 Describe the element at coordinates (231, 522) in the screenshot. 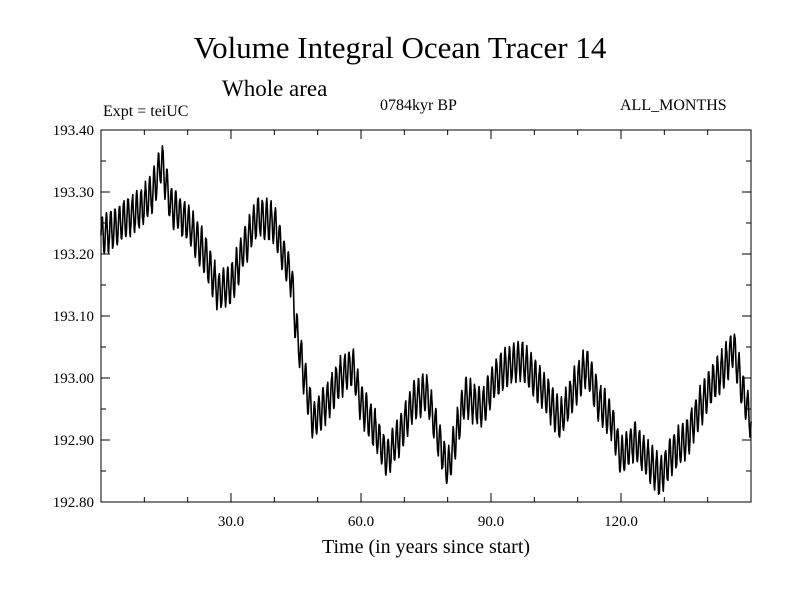

I see `x-tick-label: 30.0` at that location.